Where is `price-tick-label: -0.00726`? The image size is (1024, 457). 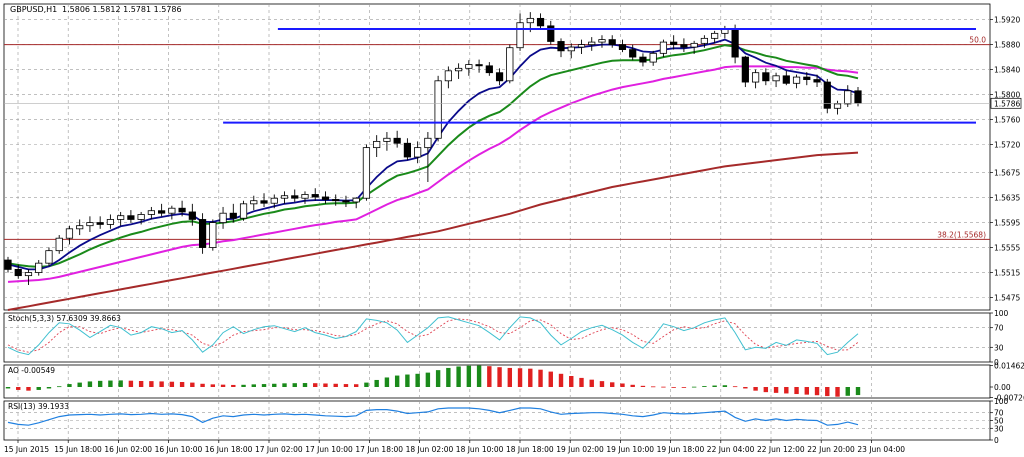
price-tick-label: -0.00726 is located at coordinates (1009, 398).